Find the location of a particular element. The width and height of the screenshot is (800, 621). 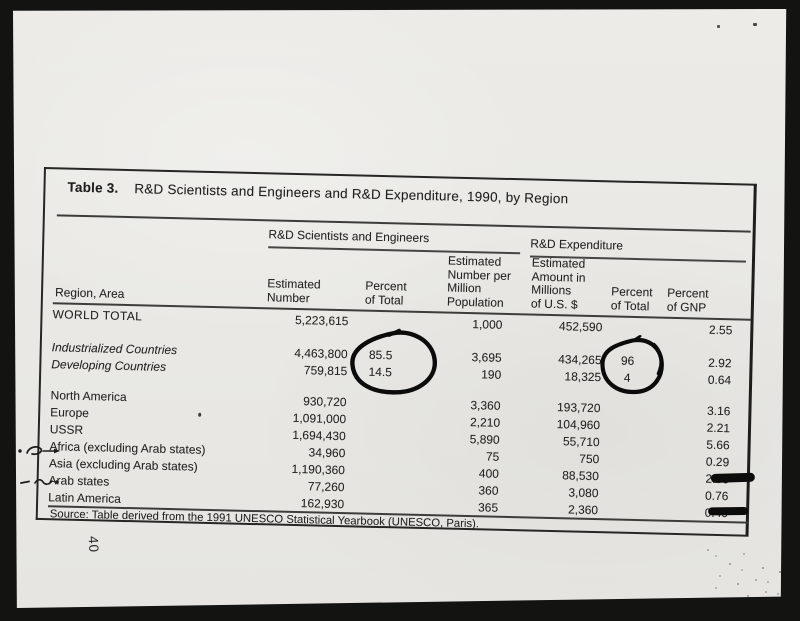

value-cell: 400 is located at coordinates (489, 473).